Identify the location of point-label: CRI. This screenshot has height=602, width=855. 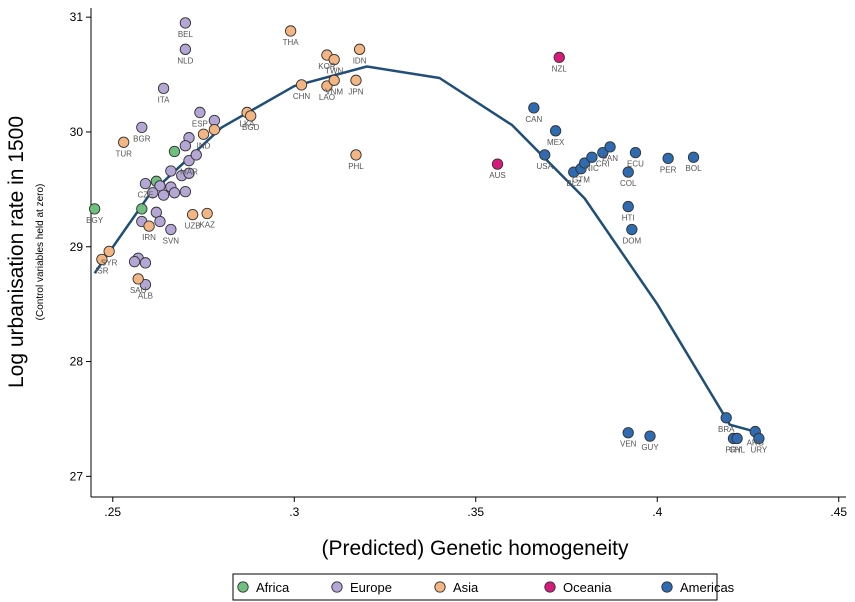
(603, 164).